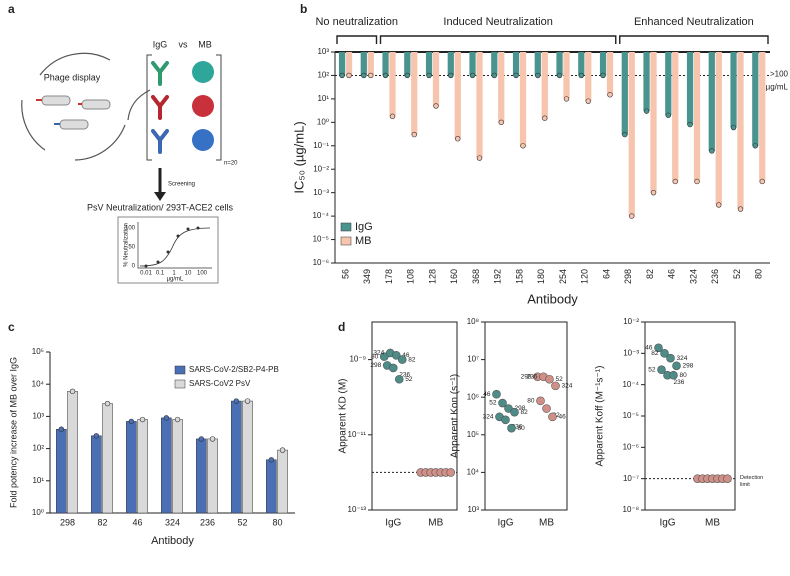 The image size is (790, 576). Describe the element at coordinates (473, 359) in the screenshot. I see `y-tick-label: 10⁷` at that location.